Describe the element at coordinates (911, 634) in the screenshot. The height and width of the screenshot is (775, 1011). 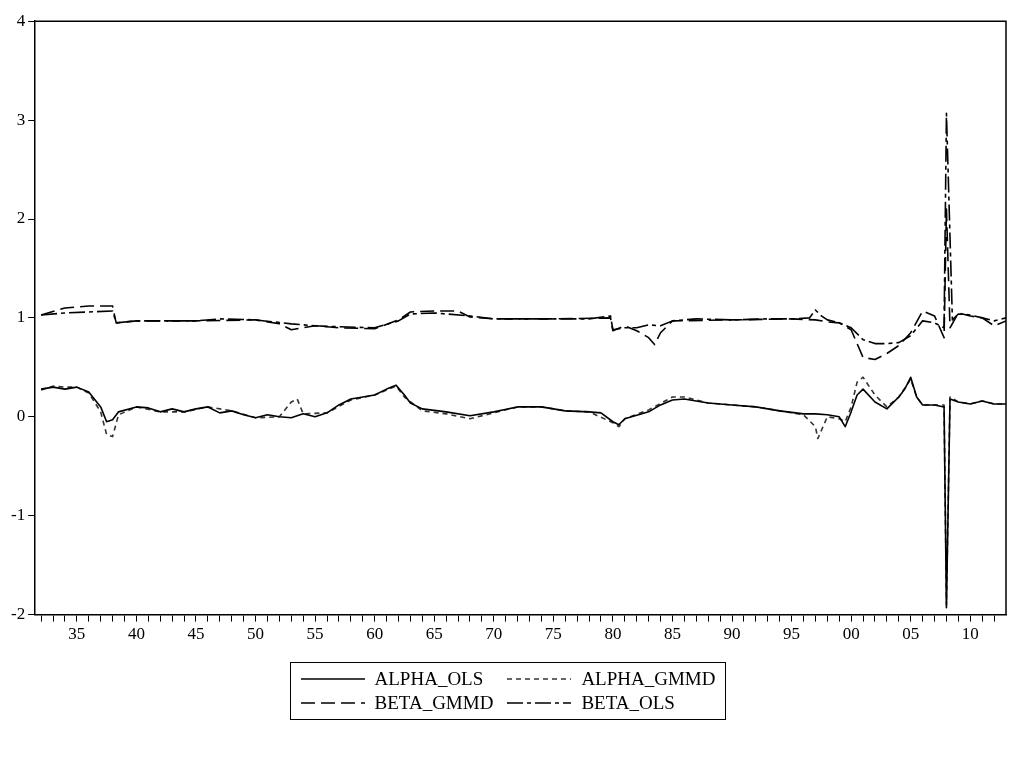
I see `x-tick-label: 05` at that location.